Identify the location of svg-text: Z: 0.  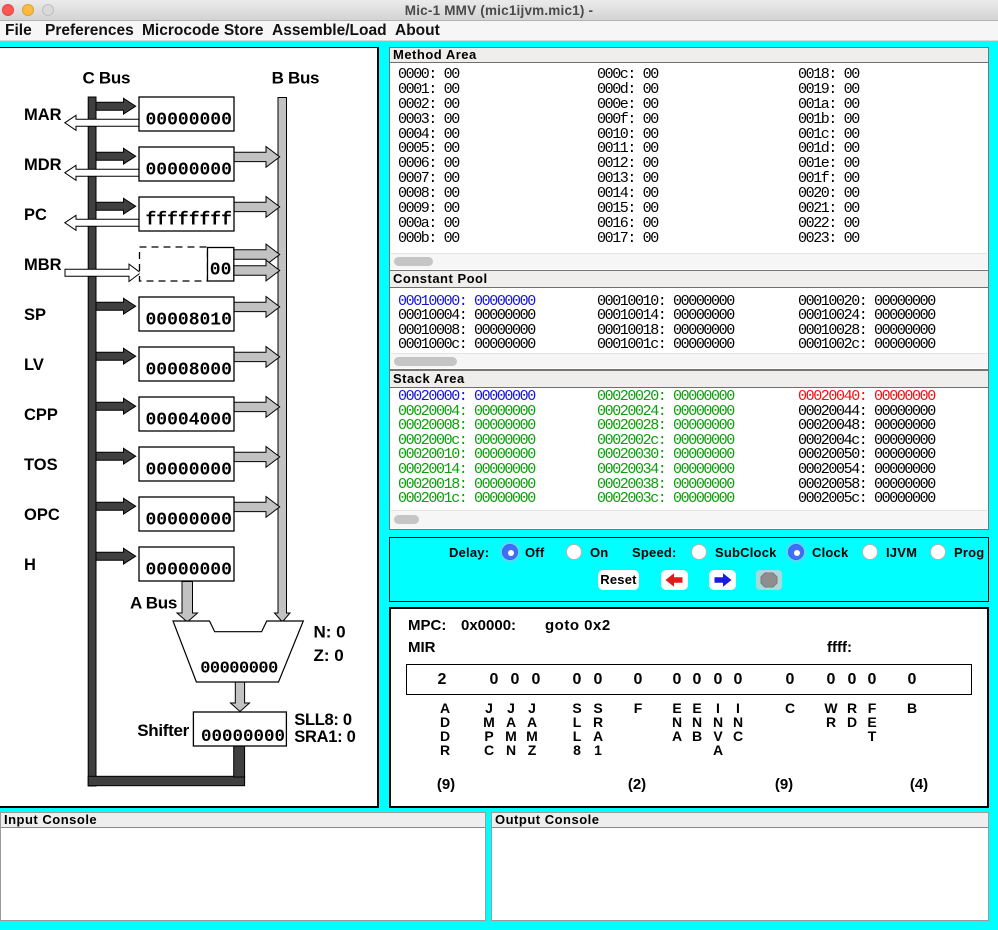
(329, 655).